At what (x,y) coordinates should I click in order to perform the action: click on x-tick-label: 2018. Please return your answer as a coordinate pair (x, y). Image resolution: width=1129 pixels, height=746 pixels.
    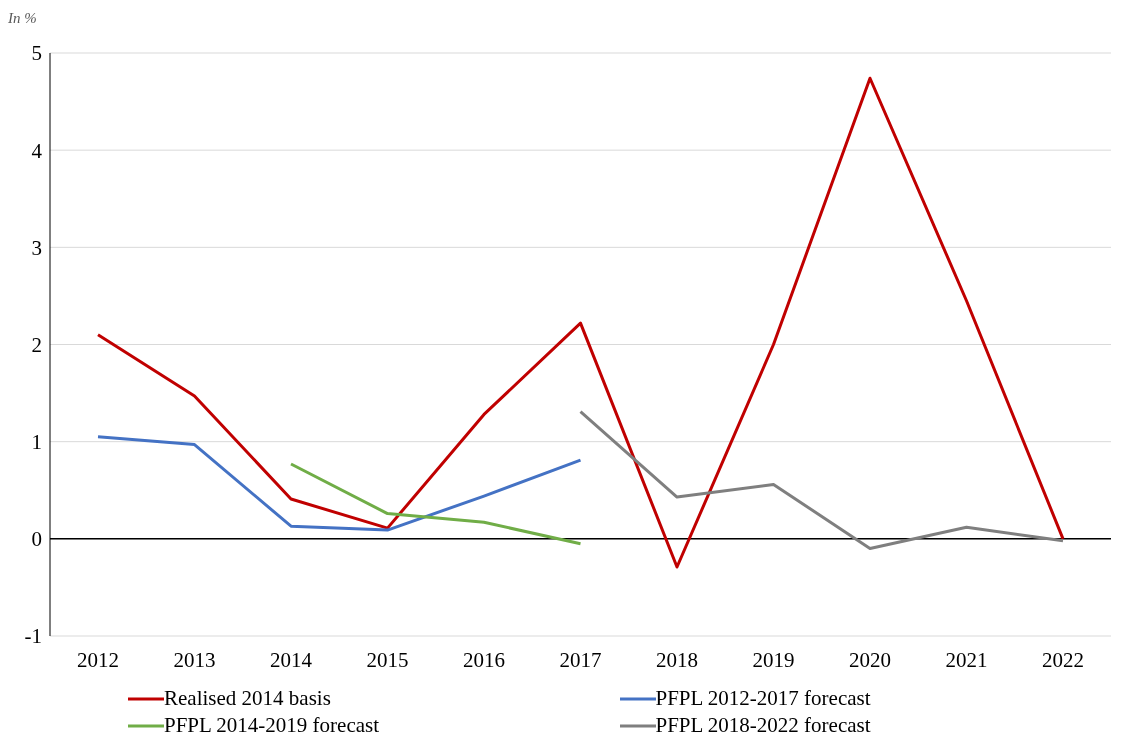
    Looking at the image, I should click on (677, 659).